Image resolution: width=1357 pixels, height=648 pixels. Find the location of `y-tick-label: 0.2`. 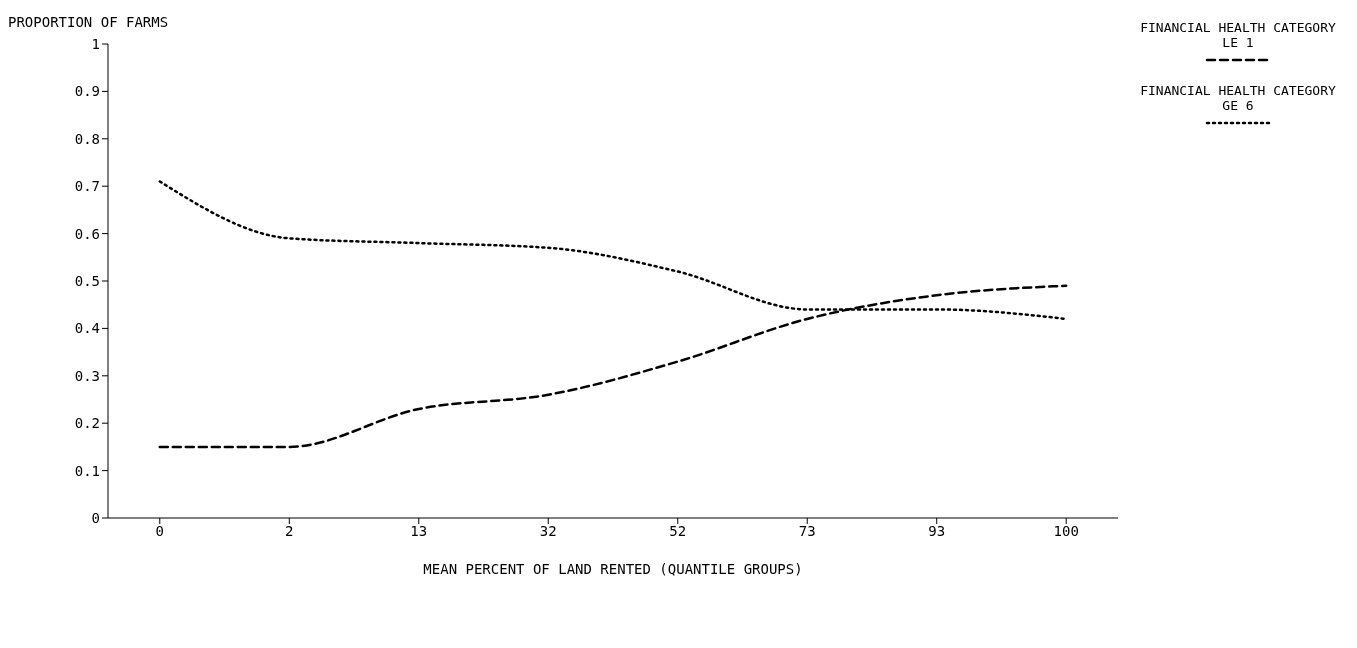

y-tick-label: 0.2 is located at coordinates (87, 423).